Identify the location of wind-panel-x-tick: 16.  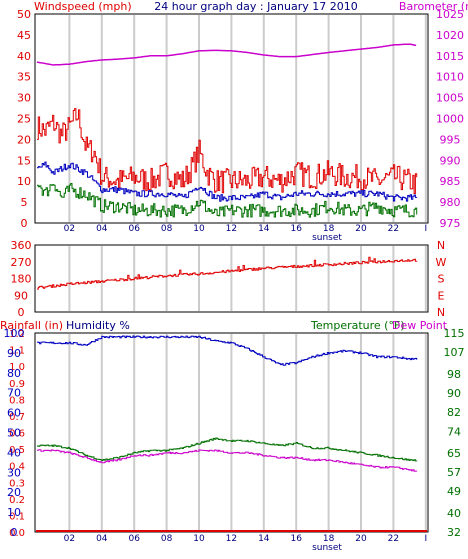
(296, 229).